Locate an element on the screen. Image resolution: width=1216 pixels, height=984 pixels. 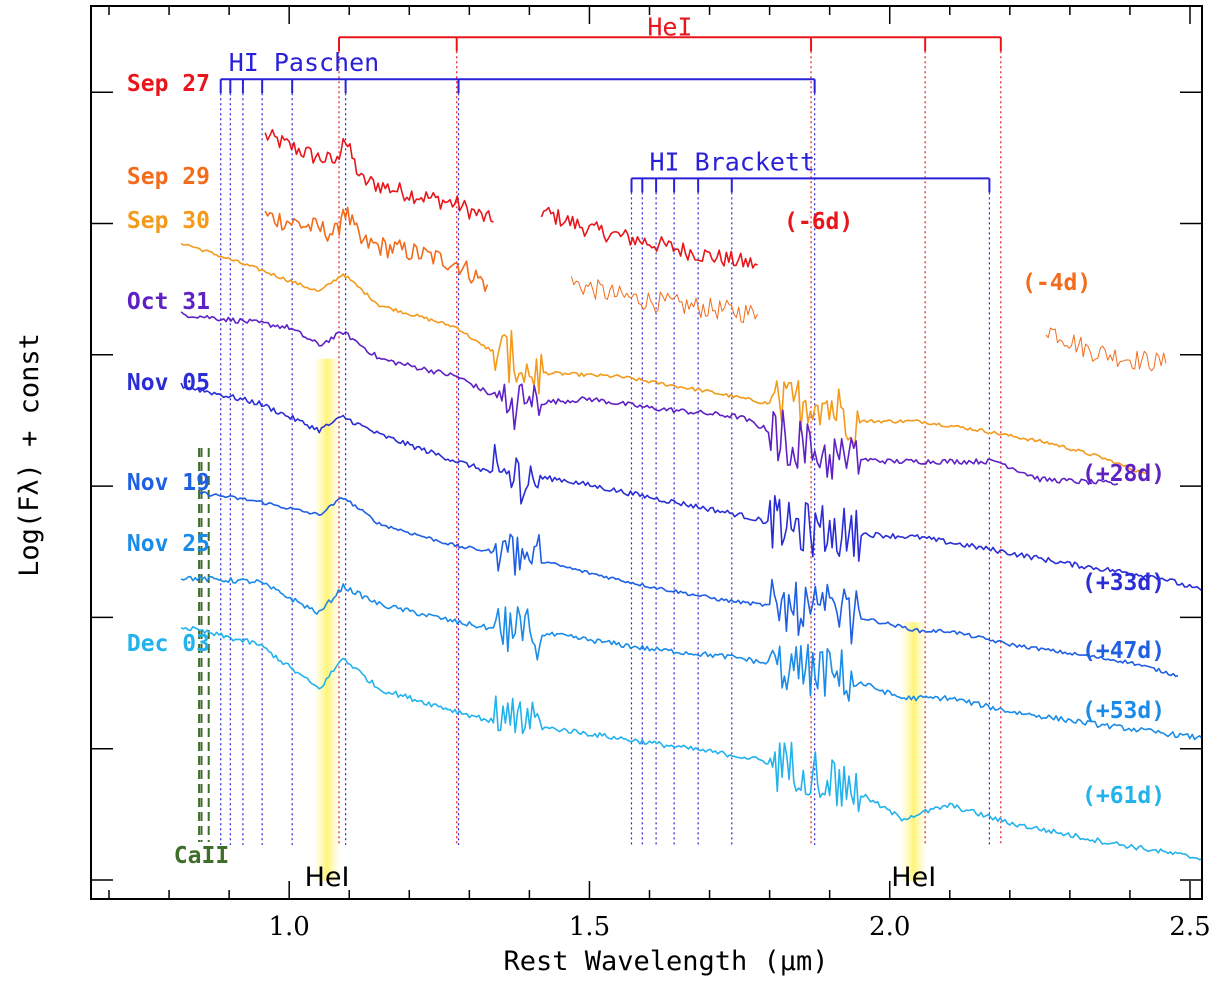
series-phase-label-nov-25: (+53d) is located at coordinates (1123, 711).